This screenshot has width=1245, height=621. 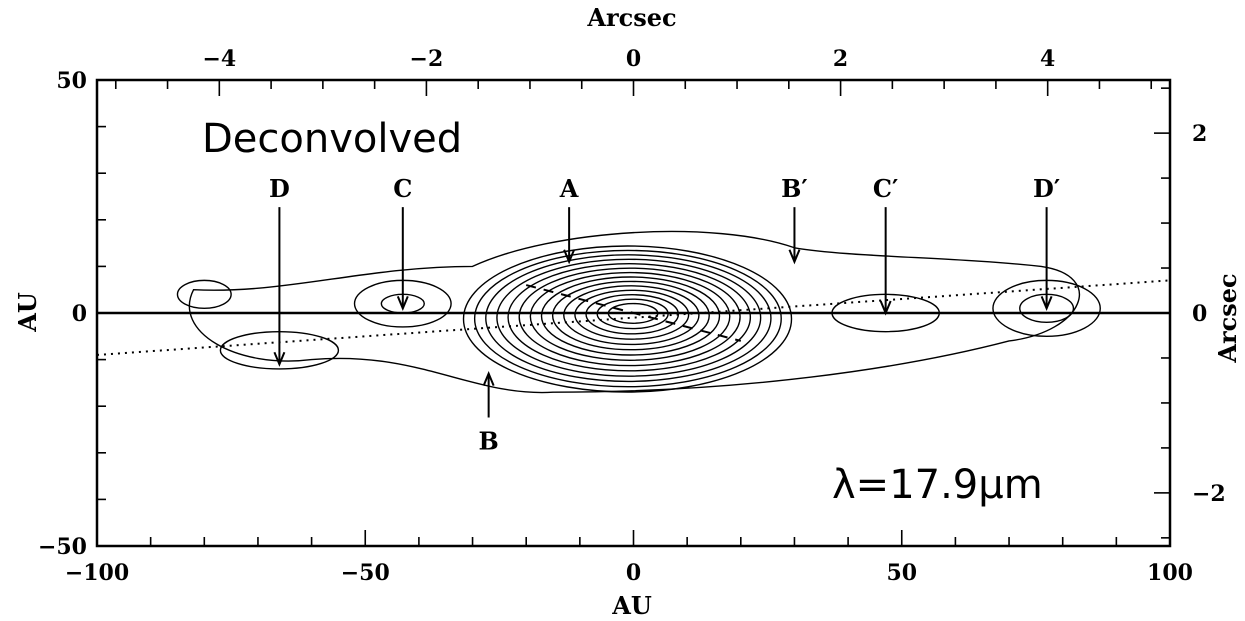 What do you see at coordinates (631, 605) in the screenshot?
I see `x-axis-label-bottom: AU` at bounding box center [631, 605].